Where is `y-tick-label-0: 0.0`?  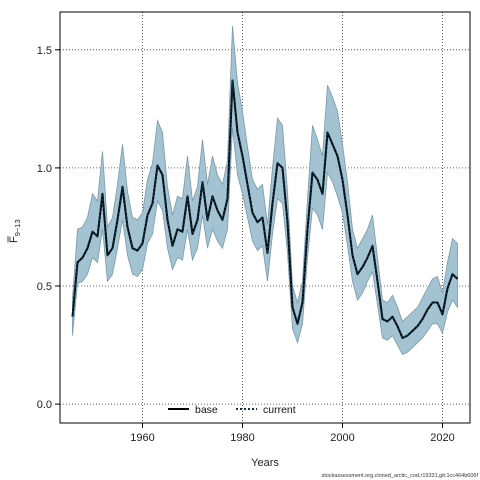 y-tick-label-0: 0.0 is located at coordinates (44, 405).